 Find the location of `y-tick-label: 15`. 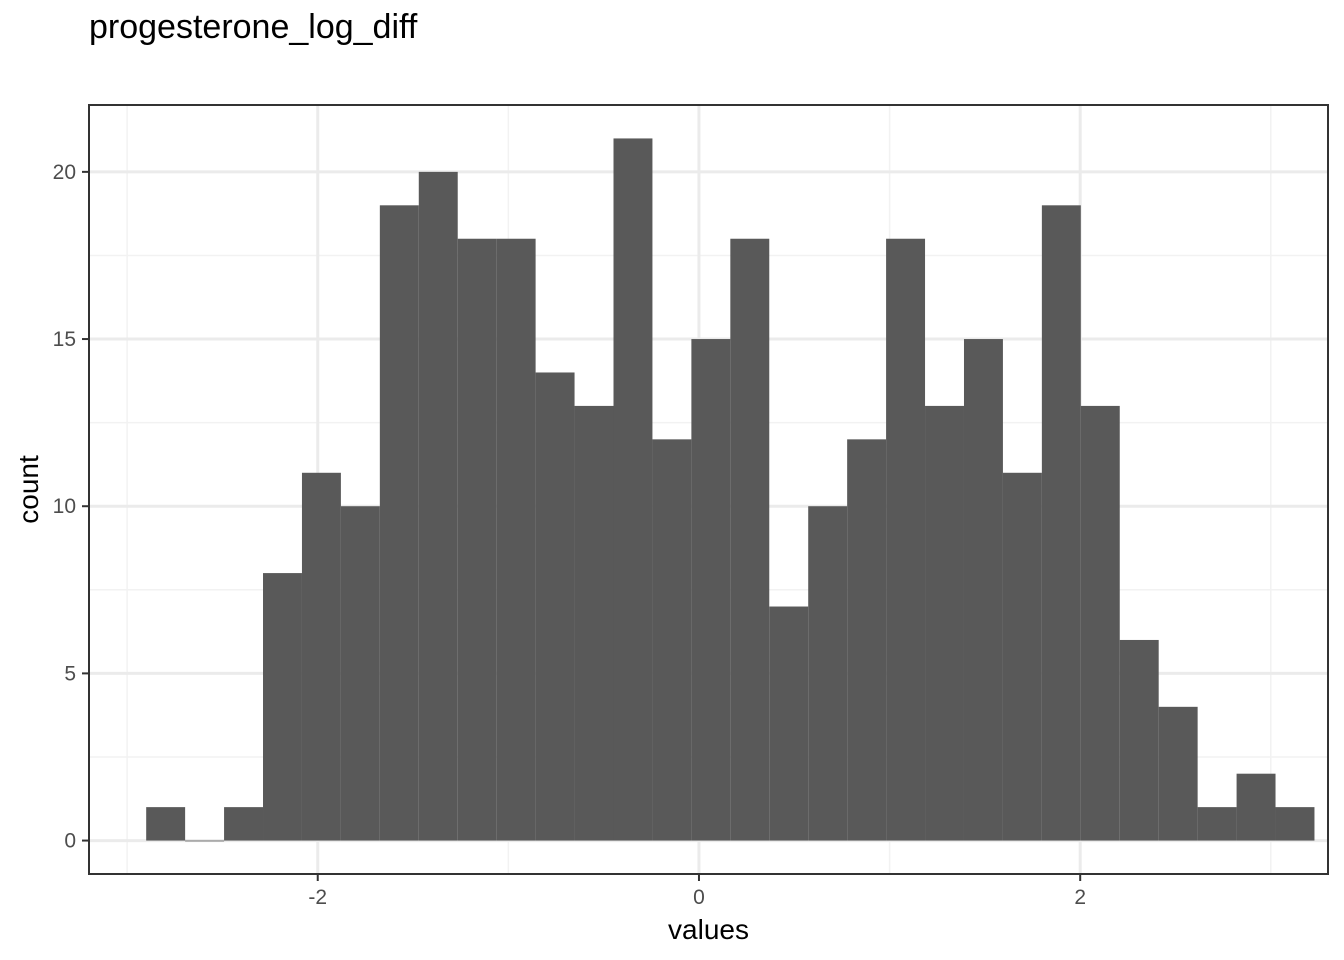

y-tick-label: 15 is located at coordinates (64, 339).